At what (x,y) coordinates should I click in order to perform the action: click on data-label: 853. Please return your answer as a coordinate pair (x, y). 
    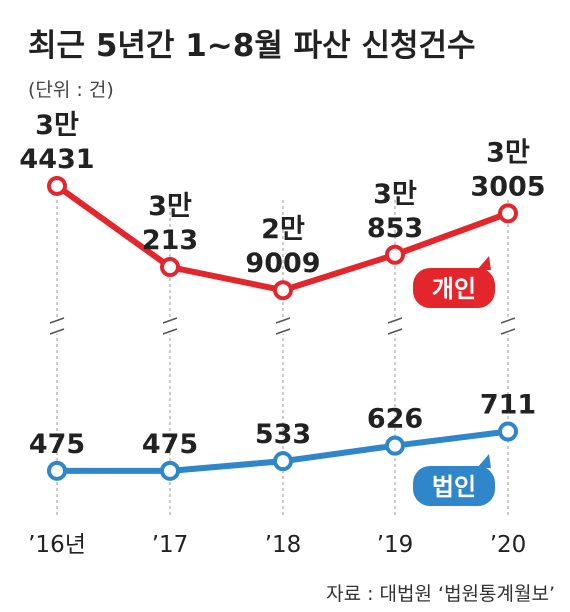
    Looking at the image, I should click on (395, 228).